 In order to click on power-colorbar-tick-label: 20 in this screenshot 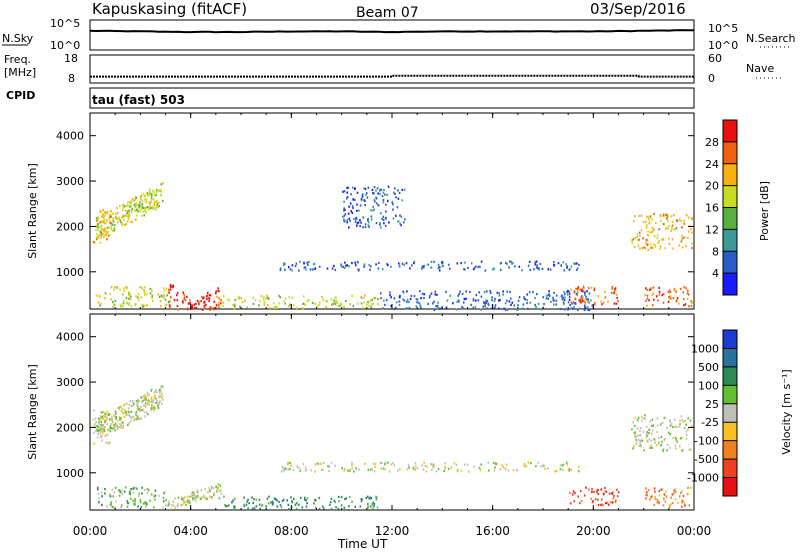, I will do `click(712, 186)`.